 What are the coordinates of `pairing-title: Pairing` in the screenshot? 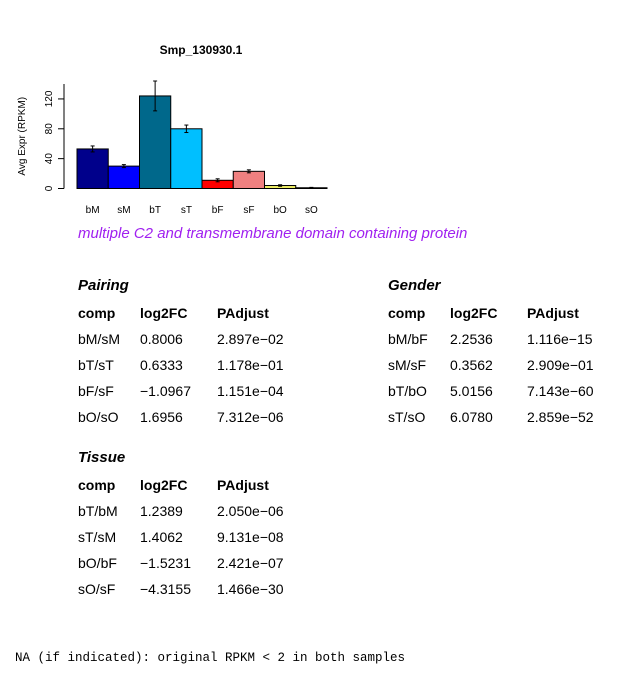 It's located at (103, 285).